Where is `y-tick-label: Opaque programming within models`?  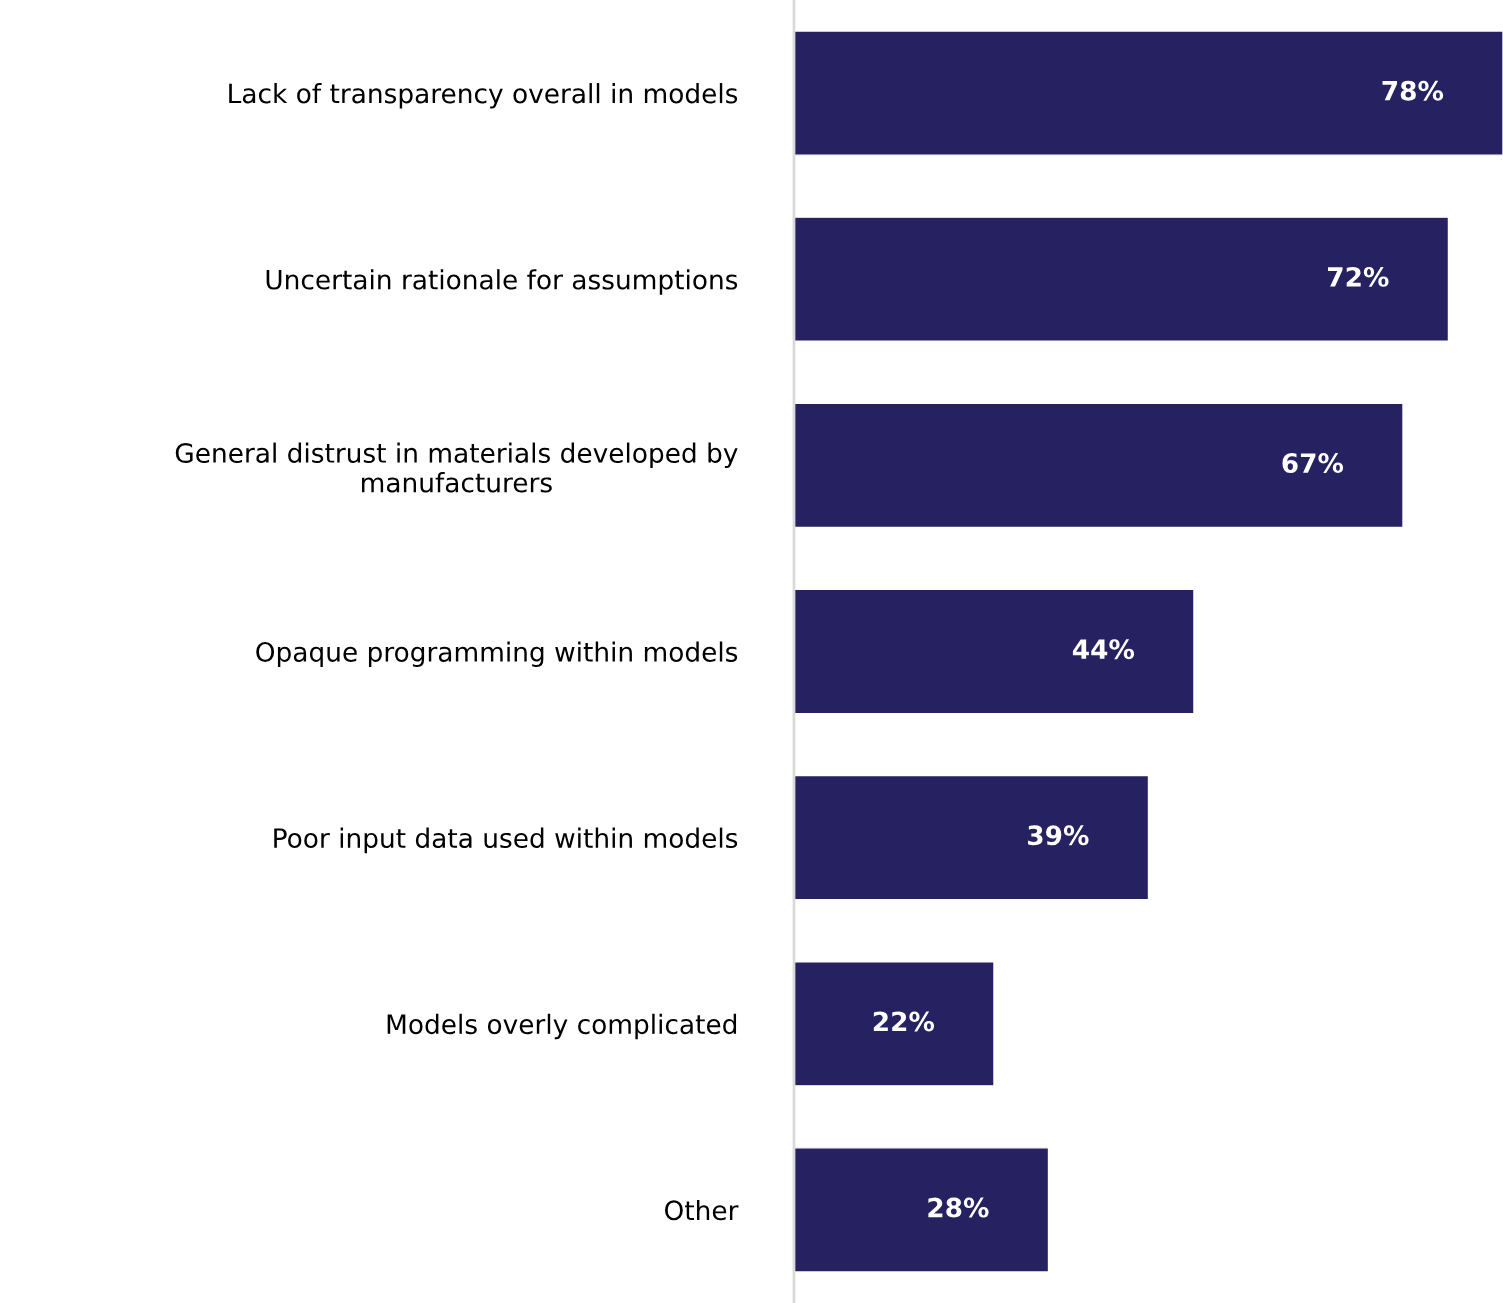
y-tick-label: Opaque programming within models is located at coordinates (497, 654).